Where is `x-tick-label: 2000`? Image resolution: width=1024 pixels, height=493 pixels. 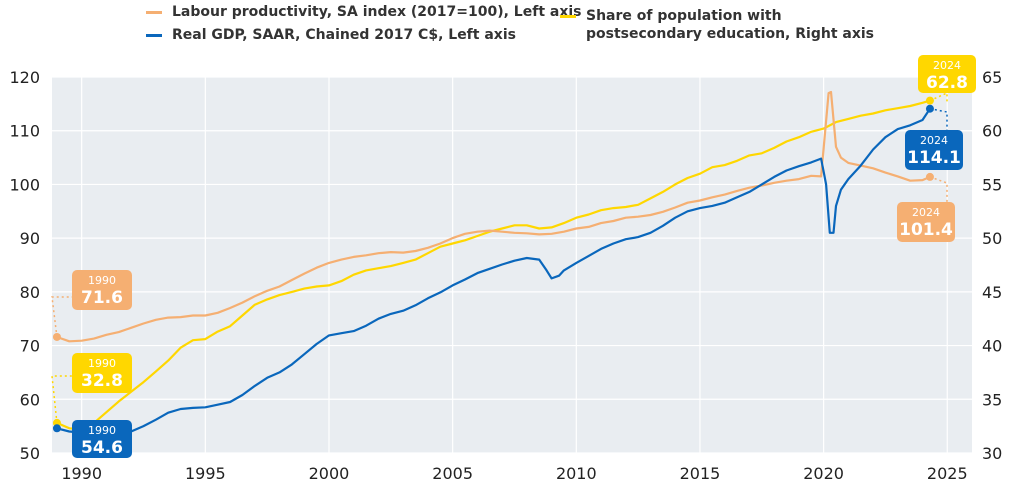 x-tick-label: 2000 is located at coordinates (329, 473).